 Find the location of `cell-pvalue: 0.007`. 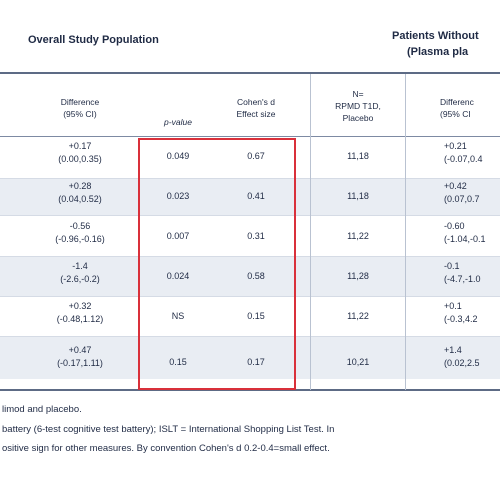

cell-pvalue: 0.007 is located at coordinates (178, 236).